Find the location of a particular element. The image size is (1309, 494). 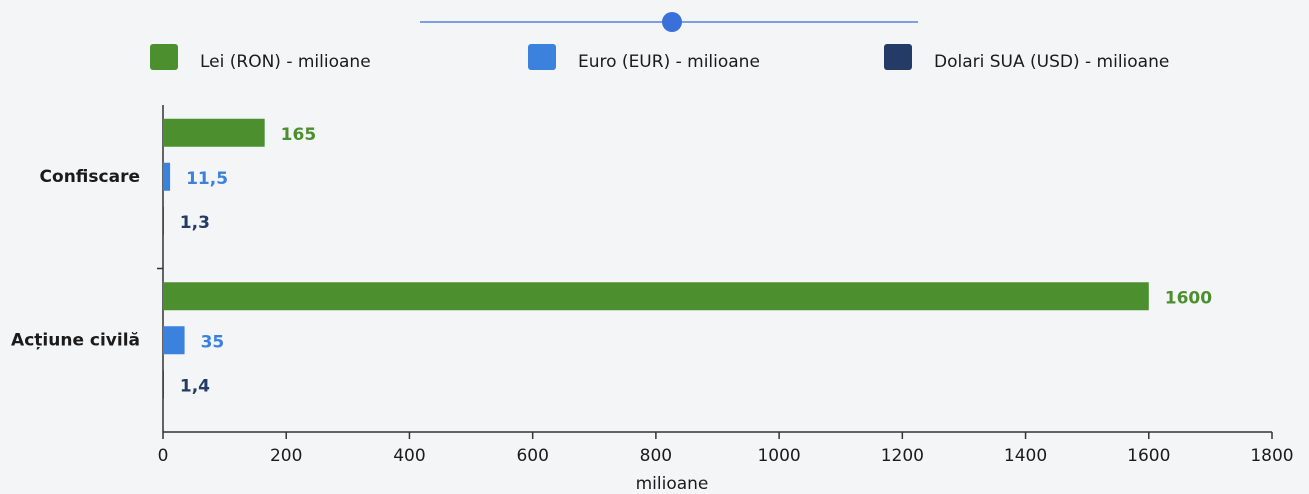

x-tick-label: 1800 is located at coordinates (1271, 456).